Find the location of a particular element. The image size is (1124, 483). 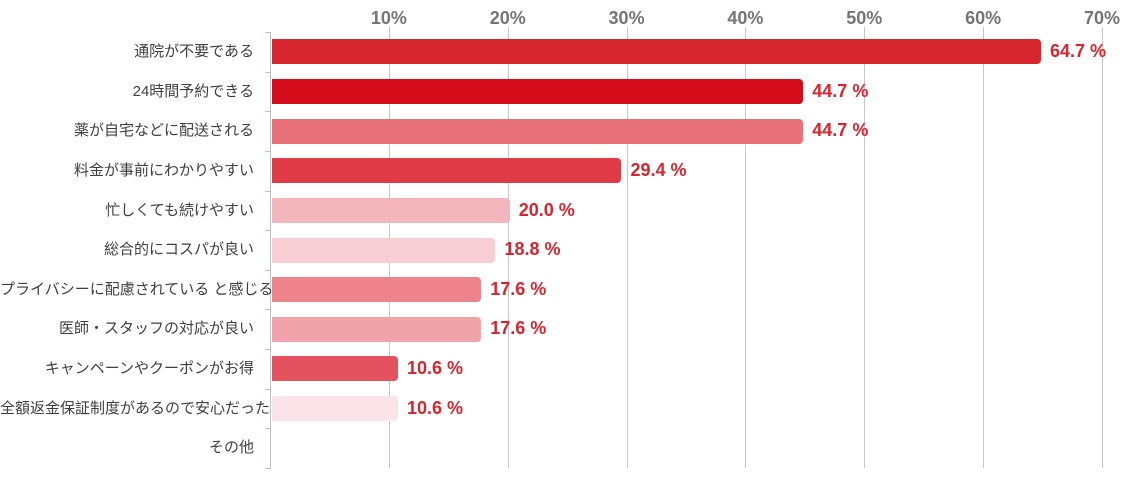

x-axis-tick-label: 60% is located at coordinates (983, 18).